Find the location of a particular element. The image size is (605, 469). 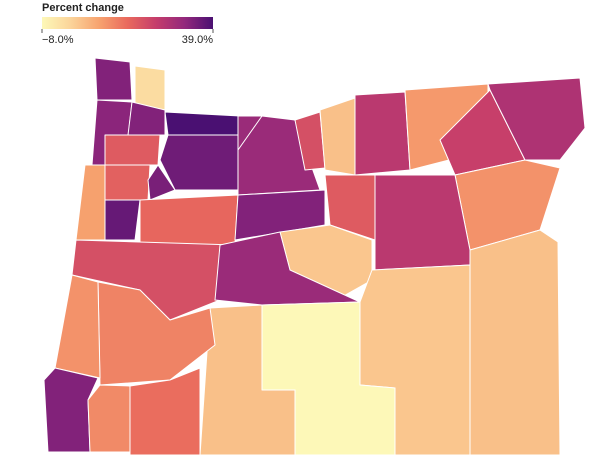

legend-title: Percent change is located at coordinates (83, 8).